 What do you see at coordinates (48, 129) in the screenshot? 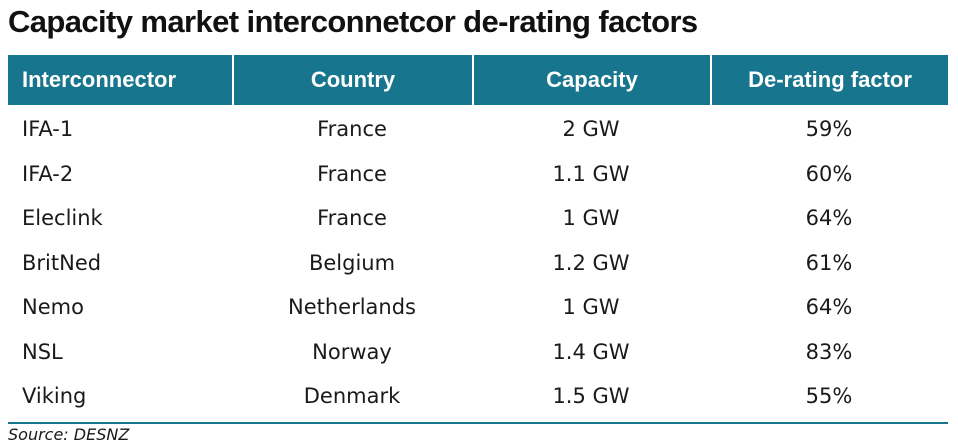
I see `cell-interconnector: IFA-1` at bounding box center [48, 129].